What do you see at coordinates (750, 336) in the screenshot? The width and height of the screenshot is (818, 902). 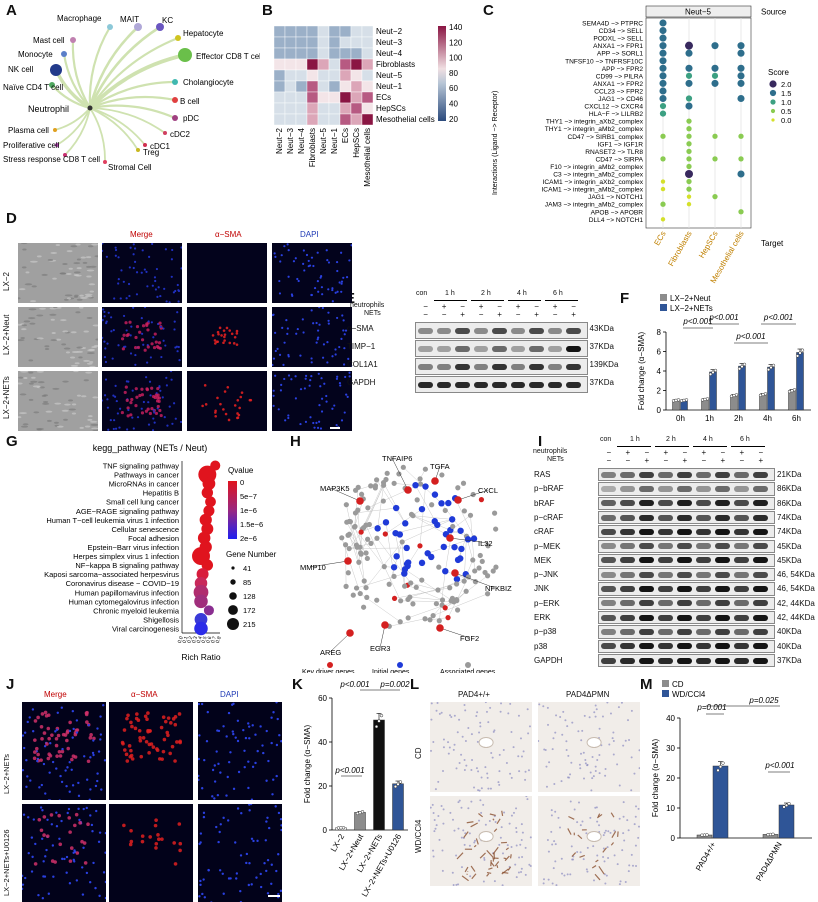 I see `pval-2: p<0.001` at bounding box center [750, 336].